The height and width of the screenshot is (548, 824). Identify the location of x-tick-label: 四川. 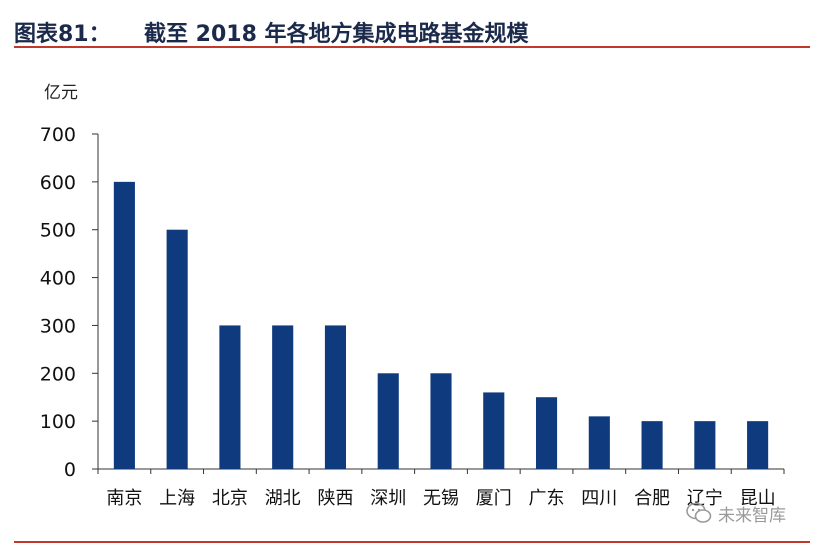
(599, 498).